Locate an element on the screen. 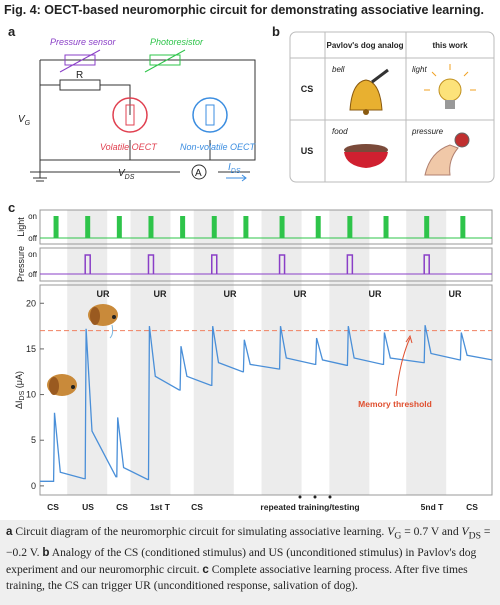  voltage-label: VG is located at coordinates (24, 120).